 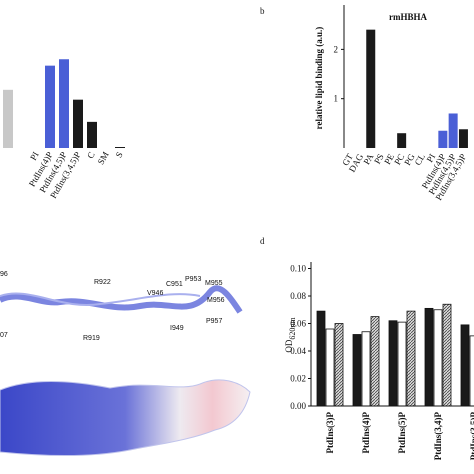 I want to click on y-axis-label-sub: 620nm, so click(x=292, y=328).